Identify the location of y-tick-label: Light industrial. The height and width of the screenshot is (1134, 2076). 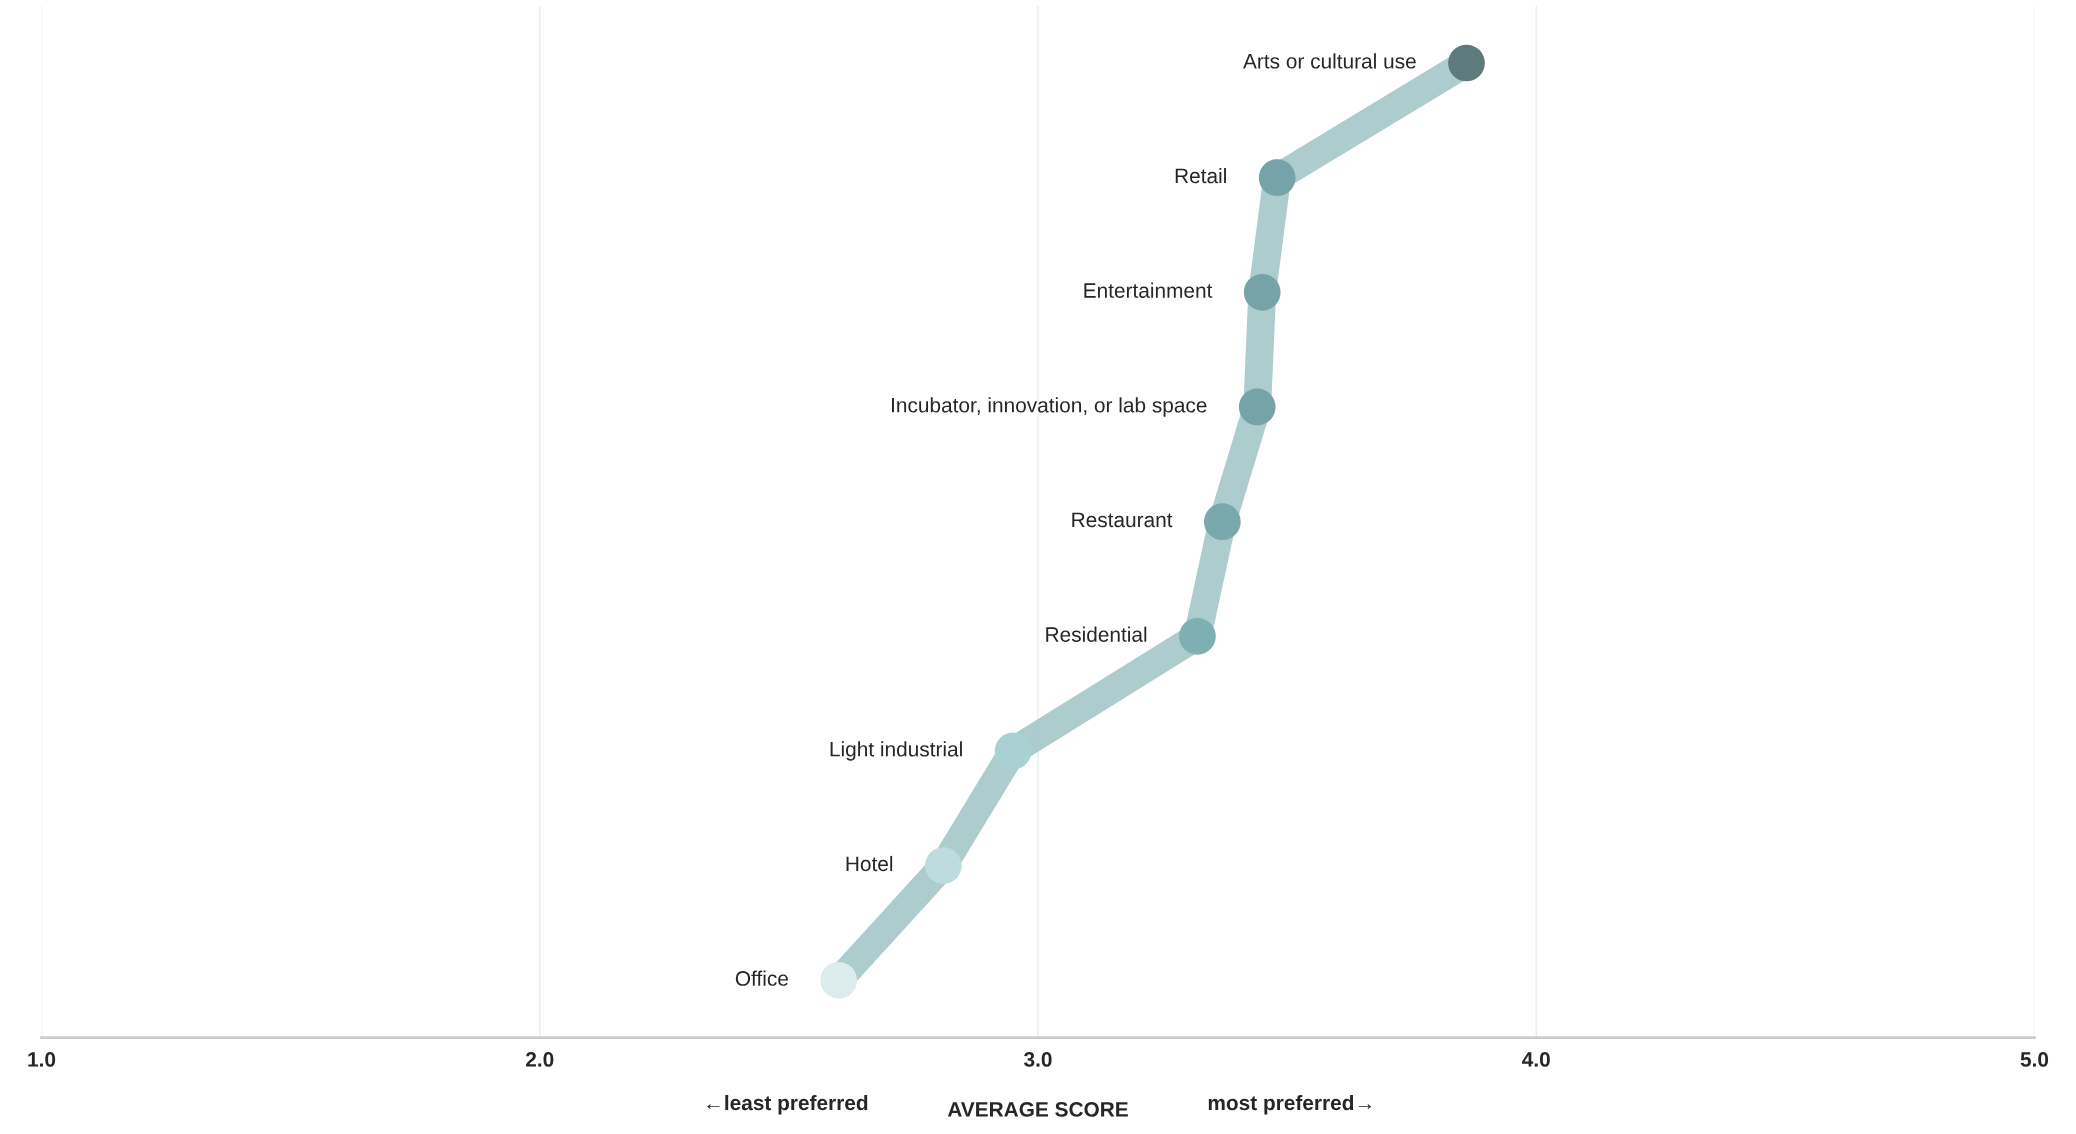
(896, 751).